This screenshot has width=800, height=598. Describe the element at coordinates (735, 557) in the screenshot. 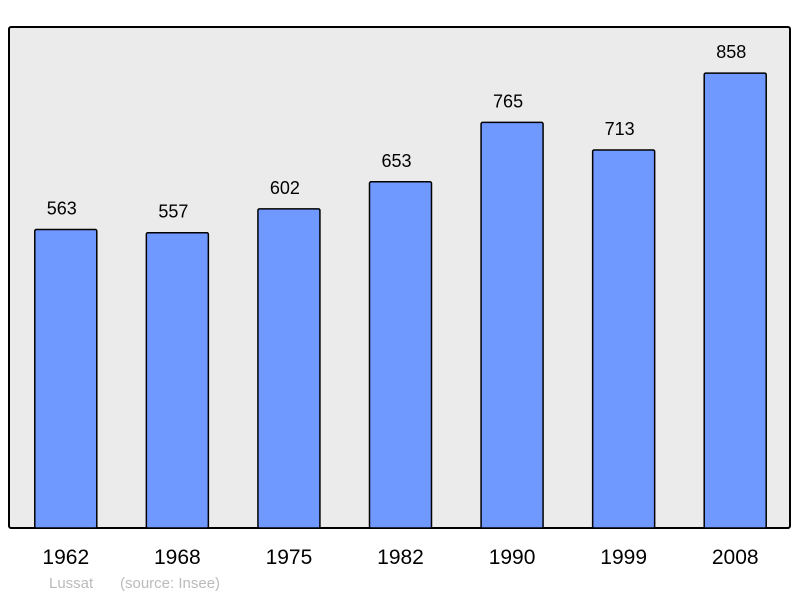

I see `x-tick-2008: 2008` at that location.